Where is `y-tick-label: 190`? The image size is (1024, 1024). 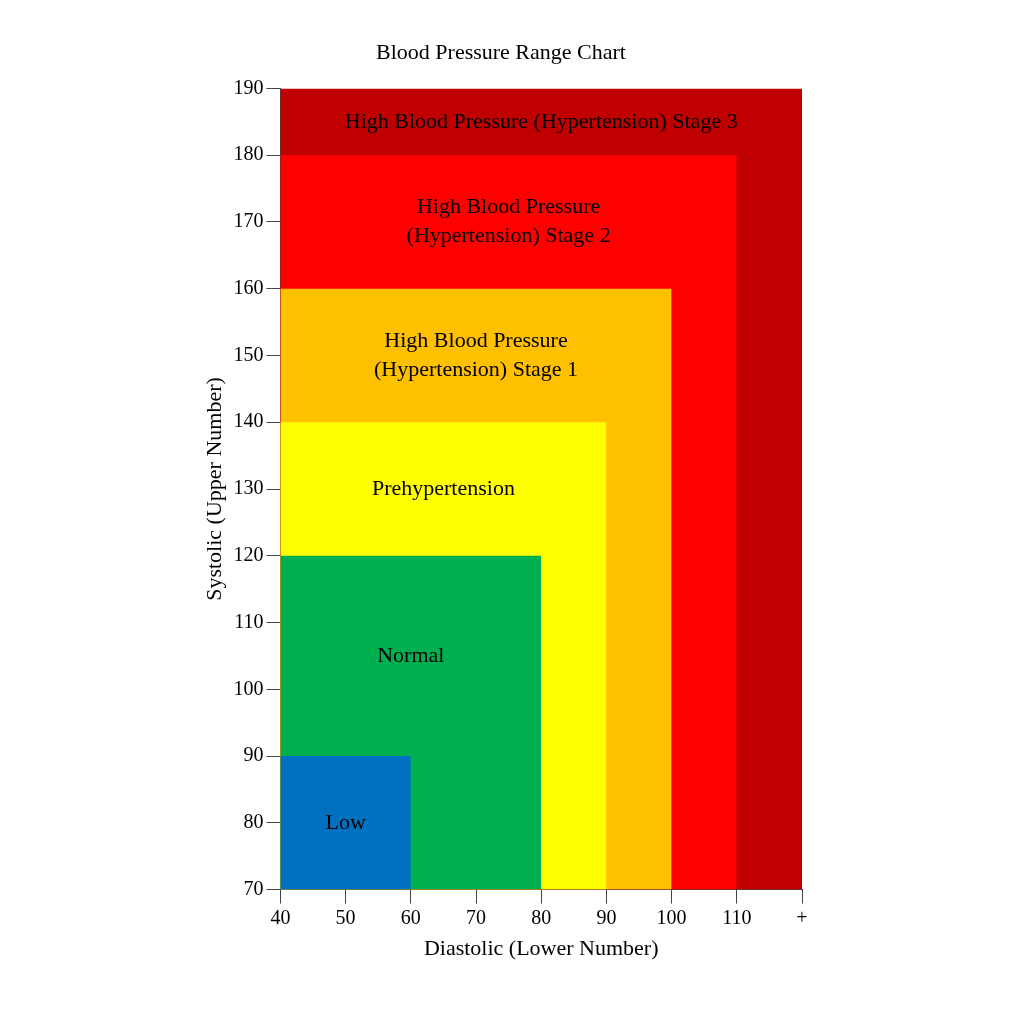 y-tick-label: 190 is located at coordinates (248, 86).